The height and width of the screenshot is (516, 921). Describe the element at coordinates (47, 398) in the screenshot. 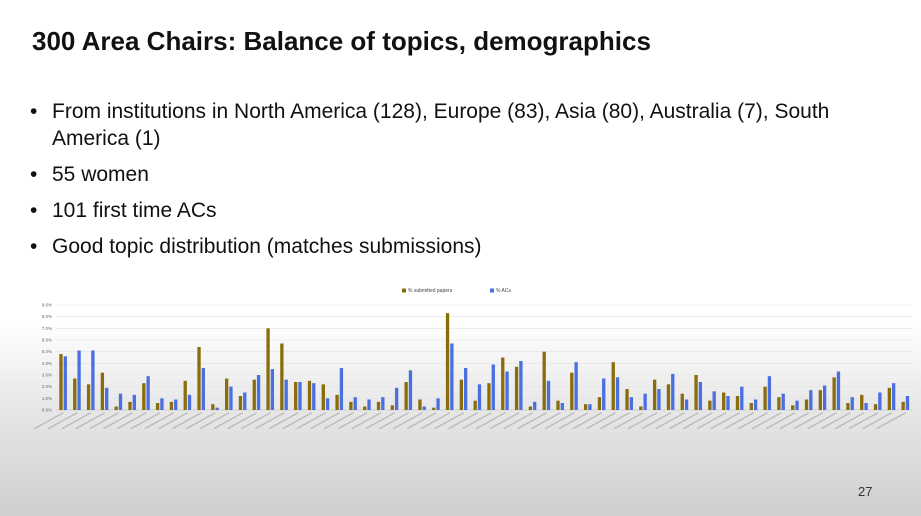

I see `y-tick-label: 1.0%` at that location.